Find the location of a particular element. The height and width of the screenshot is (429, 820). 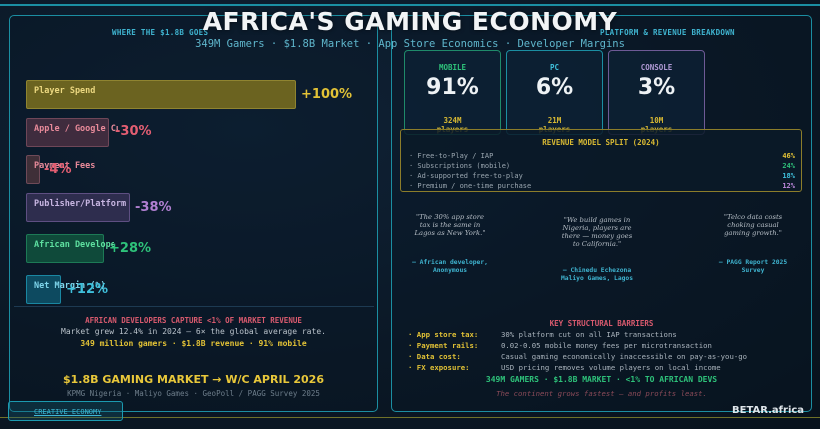

bar-apple-google-cut is located at coordinates (67, 132).